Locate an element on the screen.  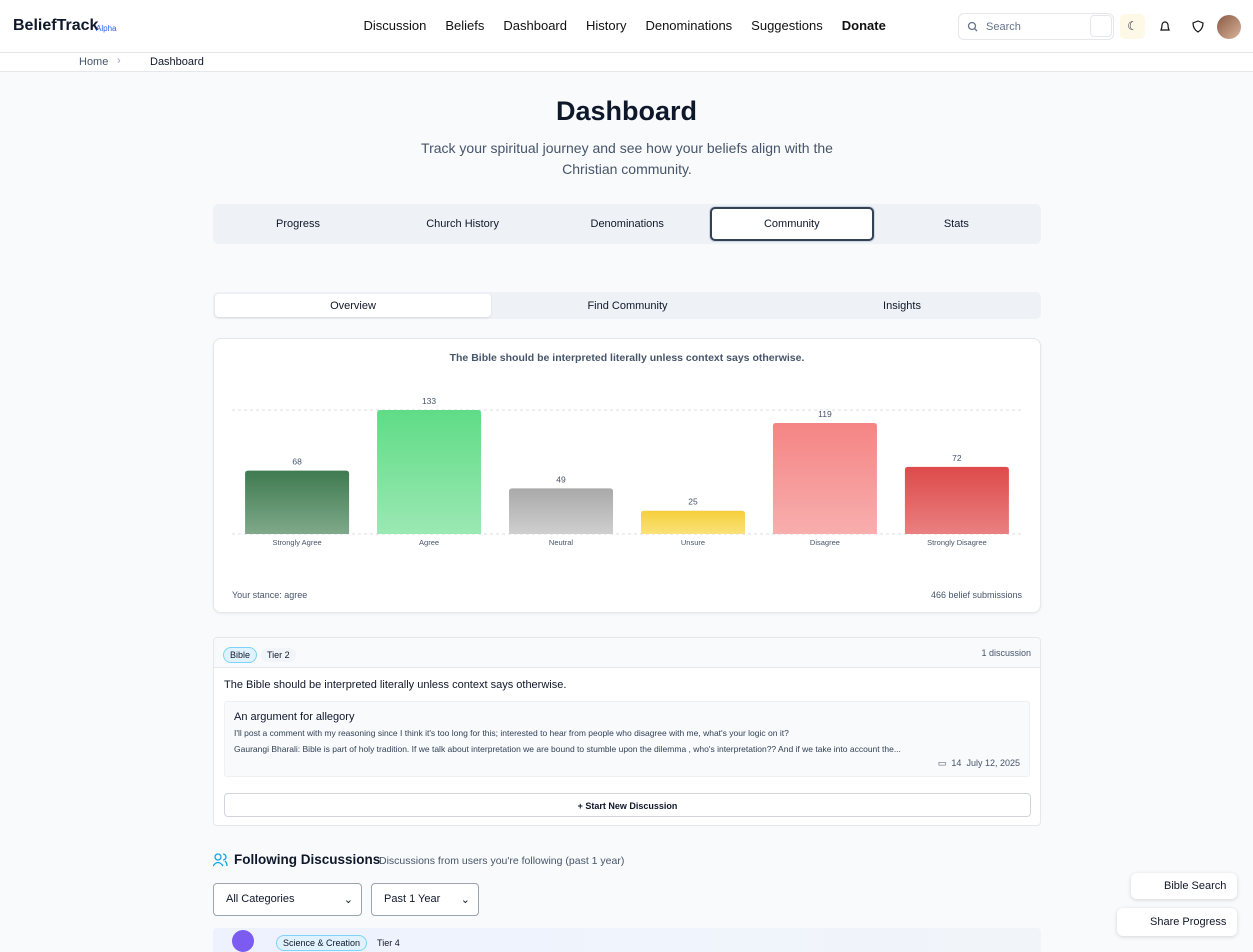
submissions: 466 belief submissions is located at coordinates (976, 595).